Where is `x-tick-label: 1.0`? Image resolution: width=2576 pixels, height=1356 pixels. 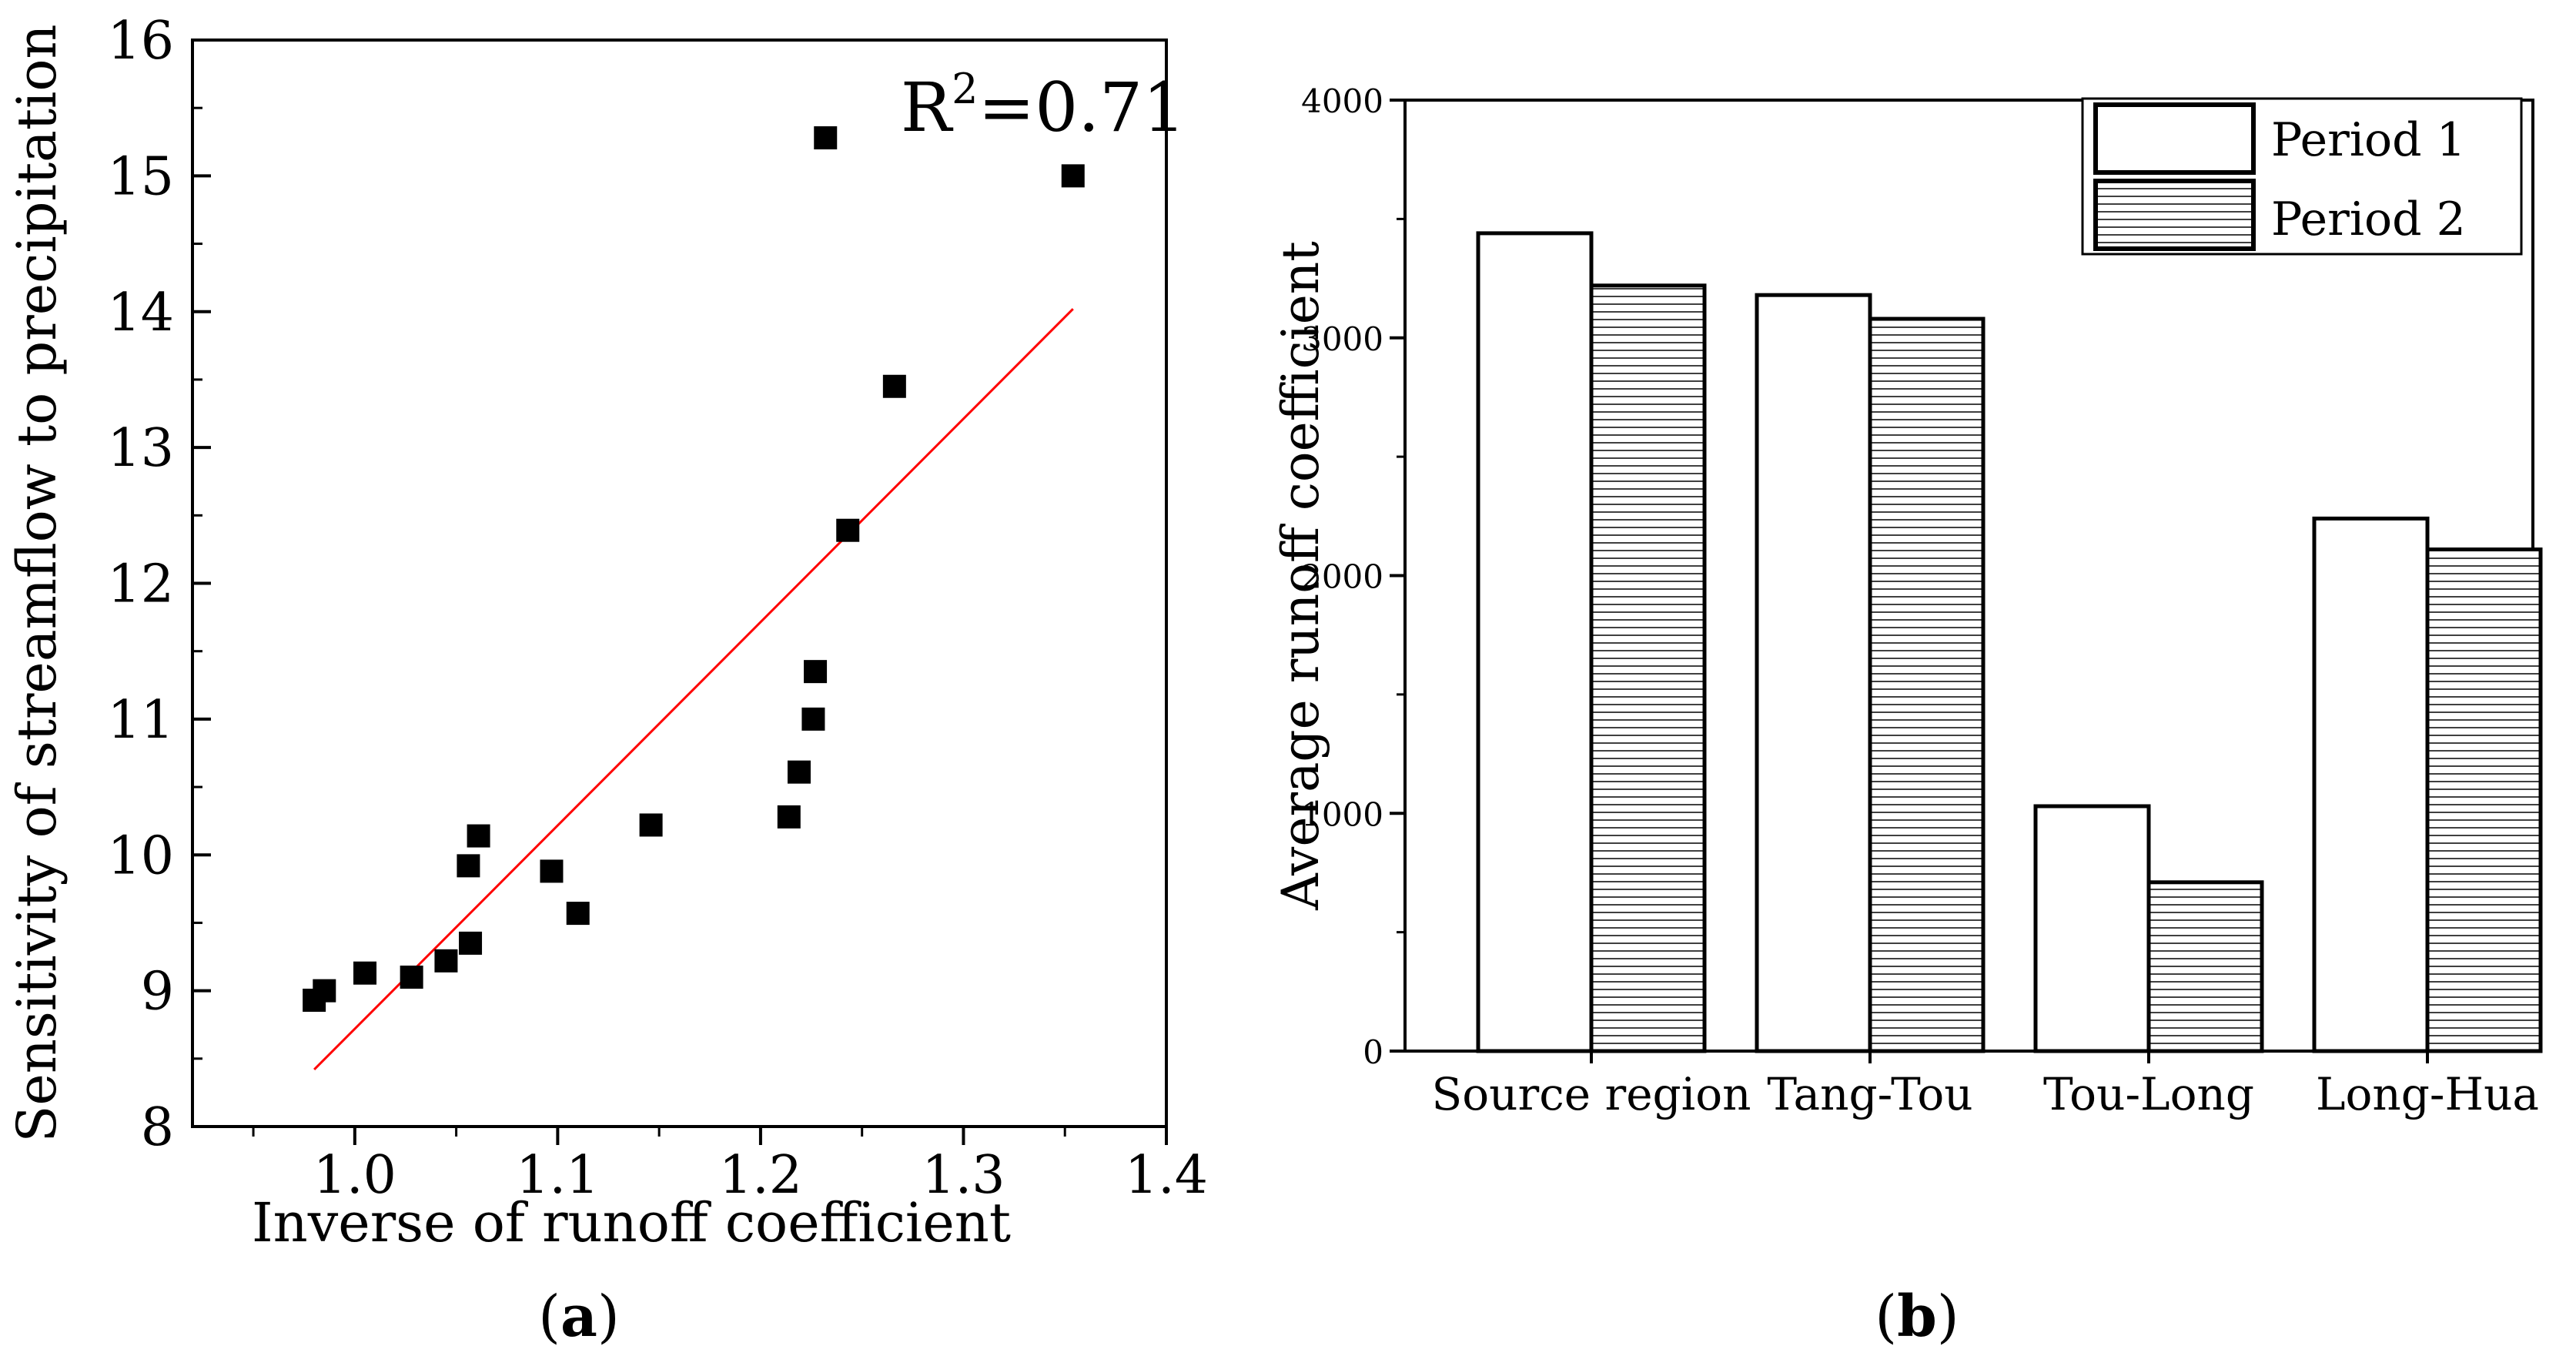
x-tick-label: 1.0 is located at coordinates (354, 1175).